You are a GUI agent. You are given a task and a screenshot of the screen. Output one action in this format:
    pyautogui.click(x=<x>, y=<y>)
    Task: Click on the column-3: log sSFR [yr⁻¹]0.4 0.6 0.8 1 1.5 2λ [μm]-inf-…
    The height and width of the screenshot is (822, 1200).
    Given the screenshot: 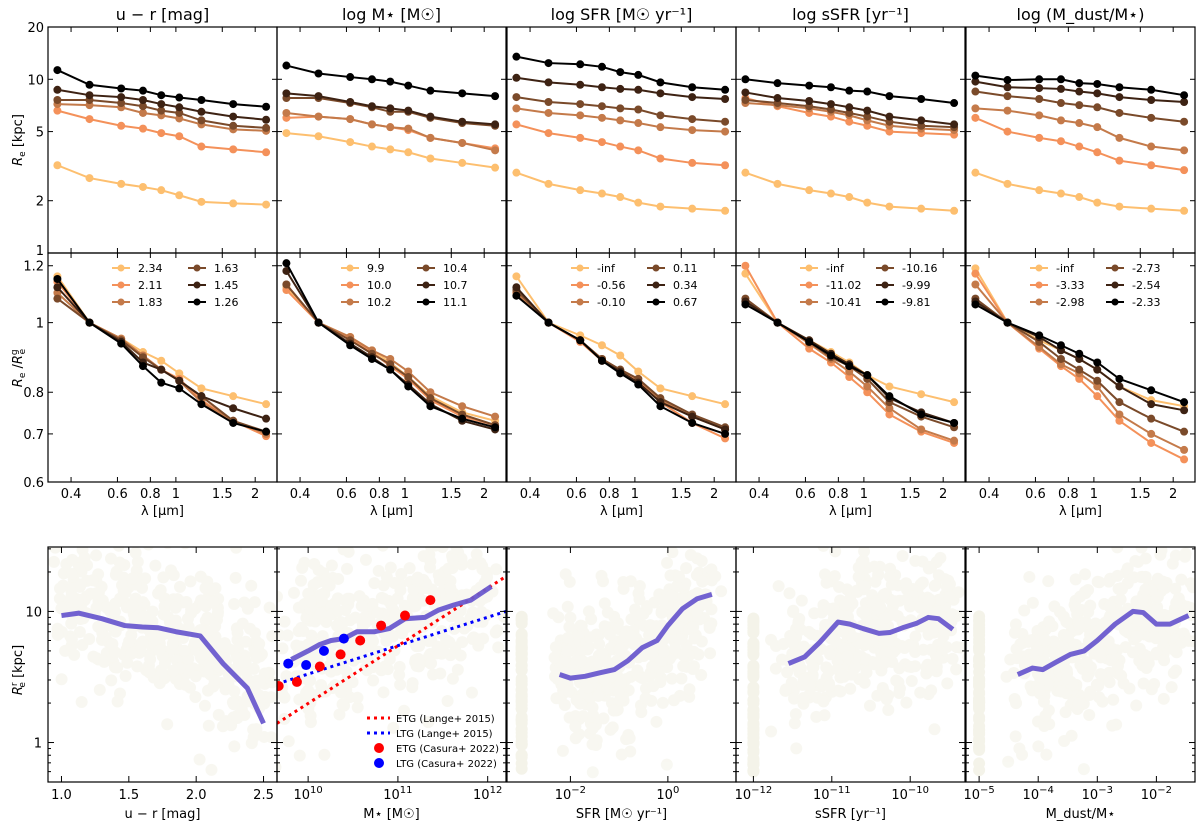 What is the action you would take?
    pyautogui.click(x=850, y=262)
    